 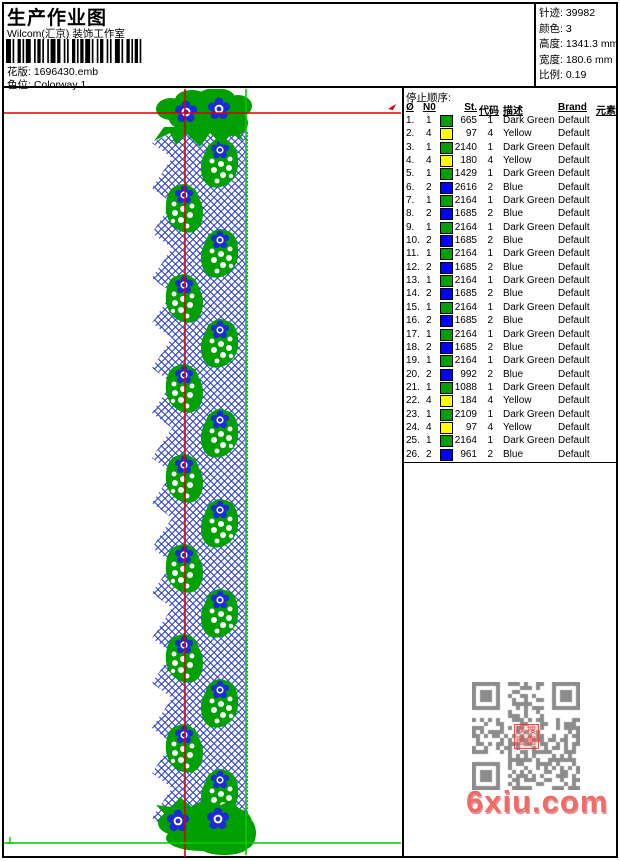 I want to click on col-description: 描述, so click(x=513, y=111).